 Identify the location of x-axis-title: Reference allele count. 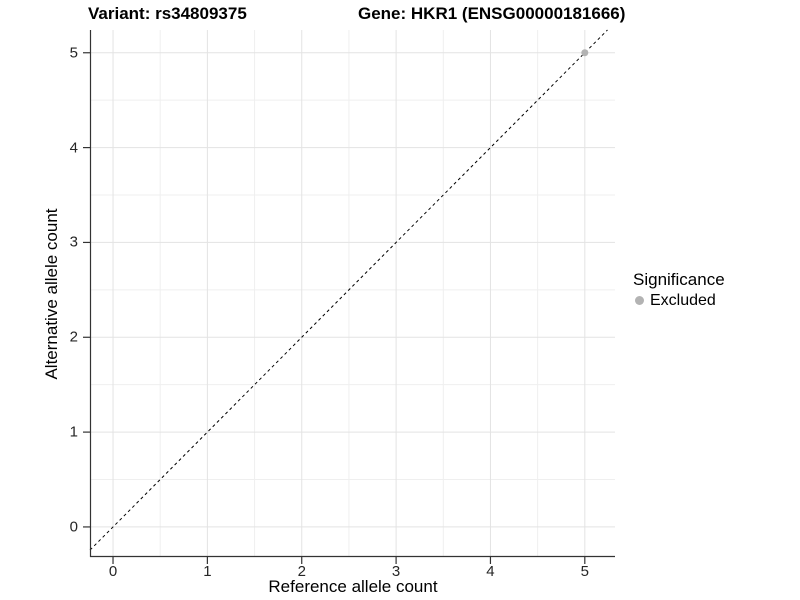
(400, 587).